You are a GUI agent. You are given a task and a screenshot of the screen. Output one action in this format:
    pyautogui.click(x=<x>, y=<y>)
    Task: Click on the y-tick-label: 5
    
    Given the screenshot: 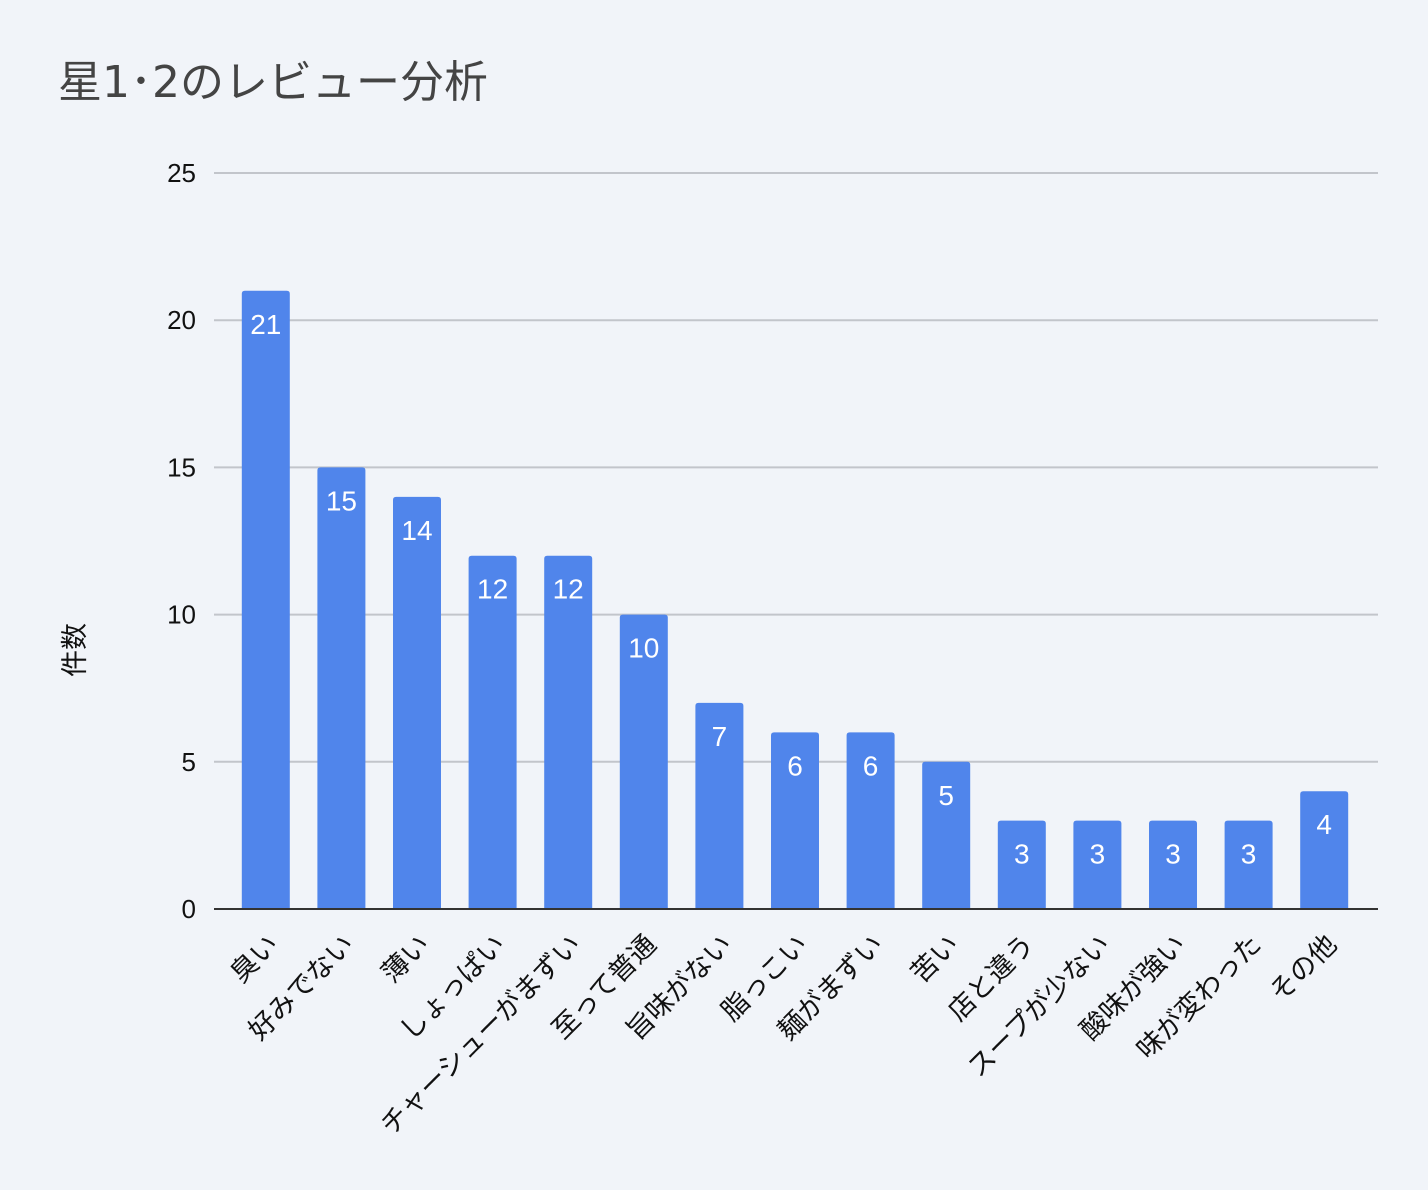 What is the action you would take?
    pyautogui.click(x=189, y=762)
    